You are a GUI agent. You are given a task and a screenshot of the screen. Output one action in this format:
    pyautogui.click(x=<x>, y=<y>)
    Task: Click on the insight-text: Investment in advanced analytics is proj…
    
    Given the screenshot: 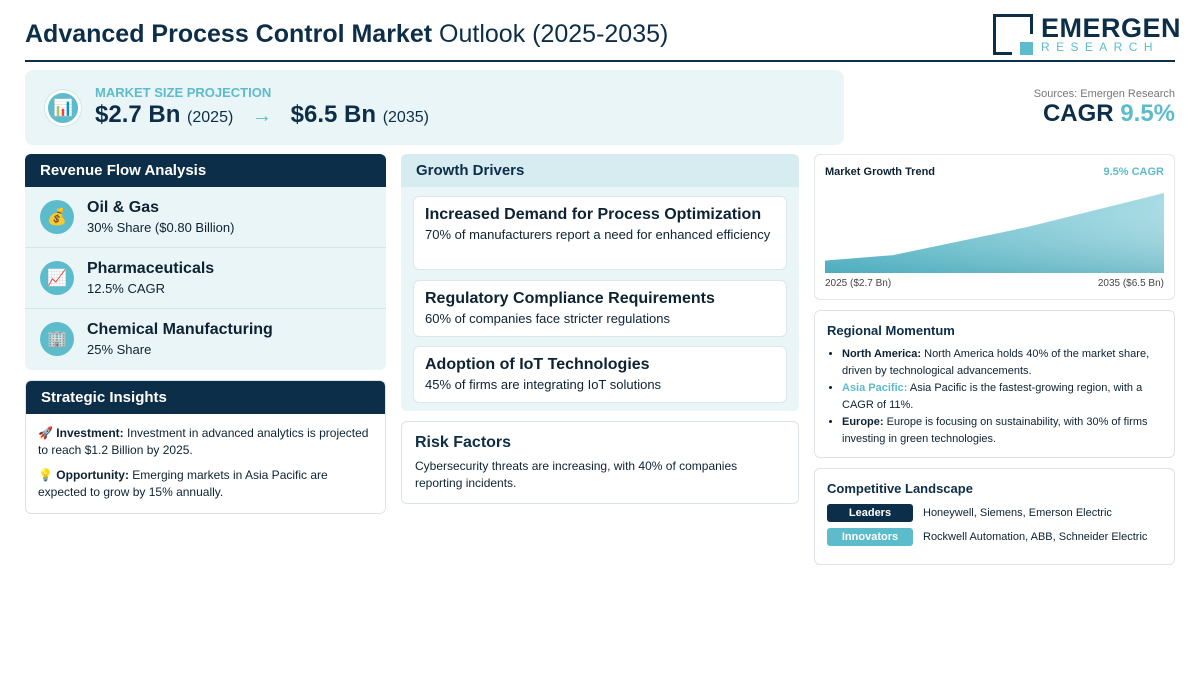 What is the action you would take?
    pyautogui.click(x=203, y=441)
    